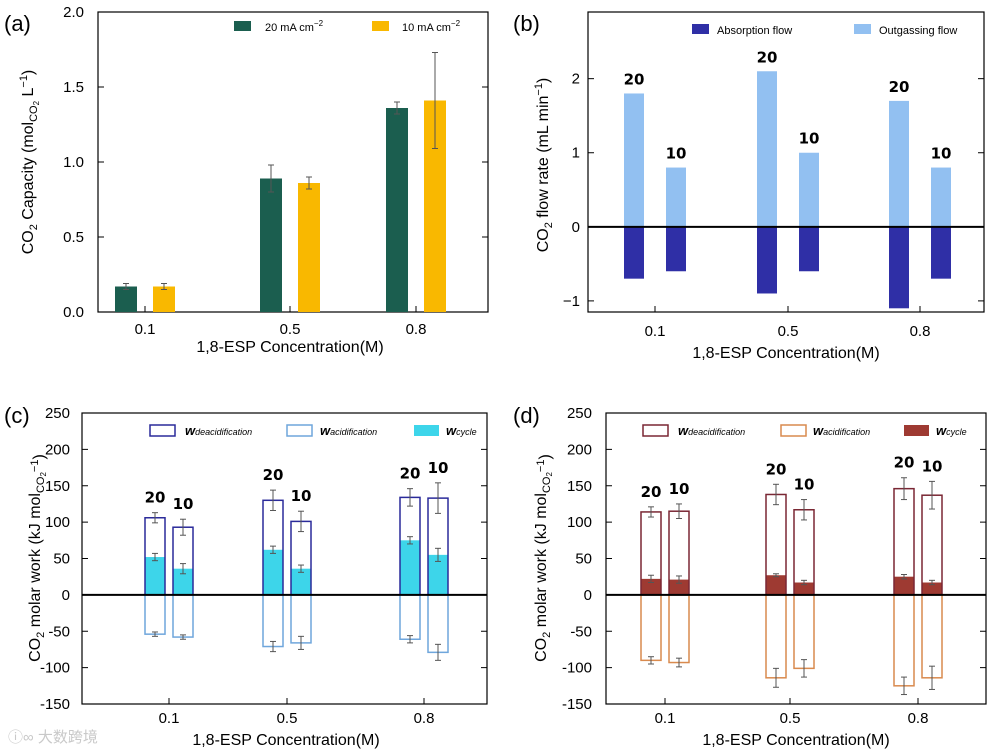  Describe the element at coordinates (941, 197) in the screenshot. I see `outgassing-bar-0.8-10` at that location.